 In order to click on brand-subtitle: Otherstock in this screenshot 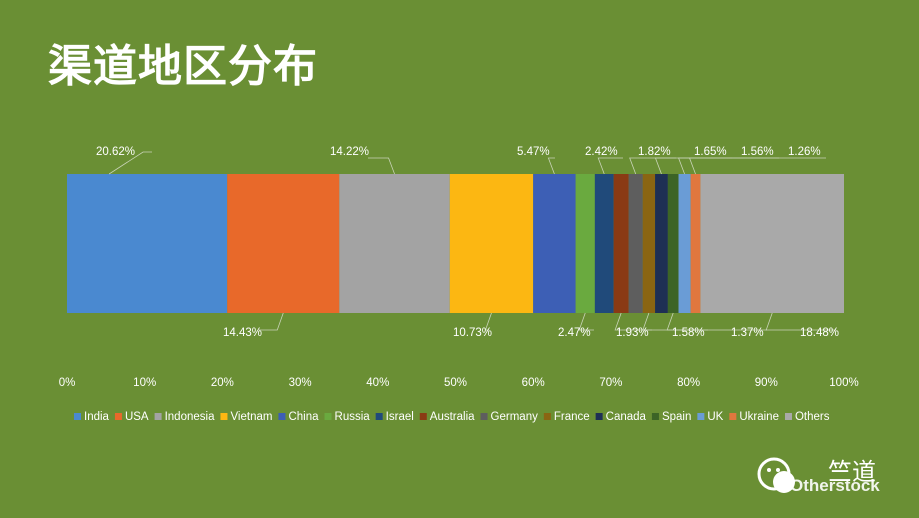, I will do `click(835, 485)`.